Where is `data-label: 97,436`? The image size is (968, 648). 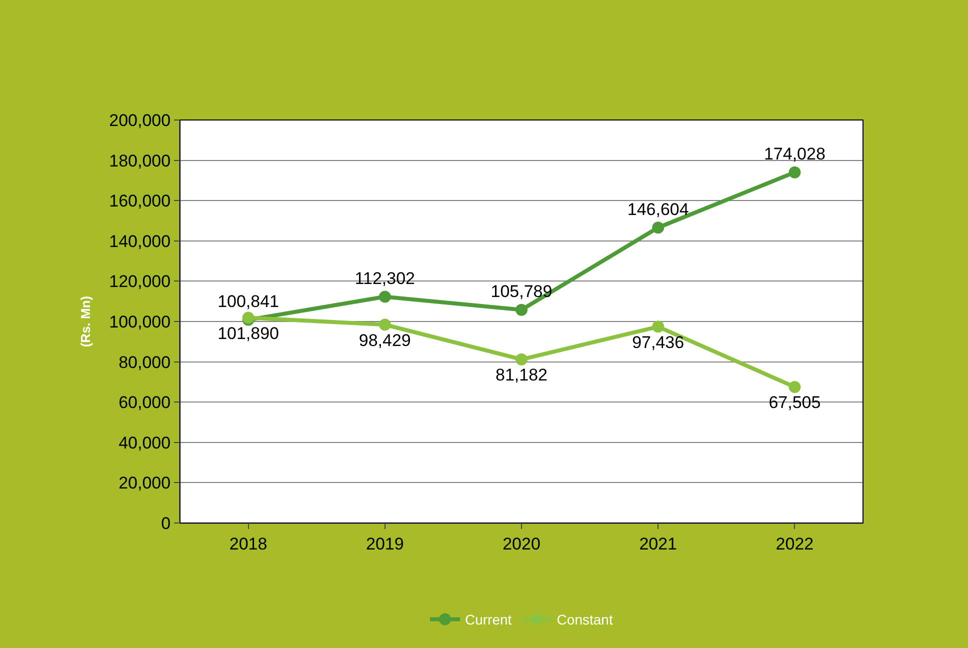
data-label: 97,436 is located at coordinates (658, 342).